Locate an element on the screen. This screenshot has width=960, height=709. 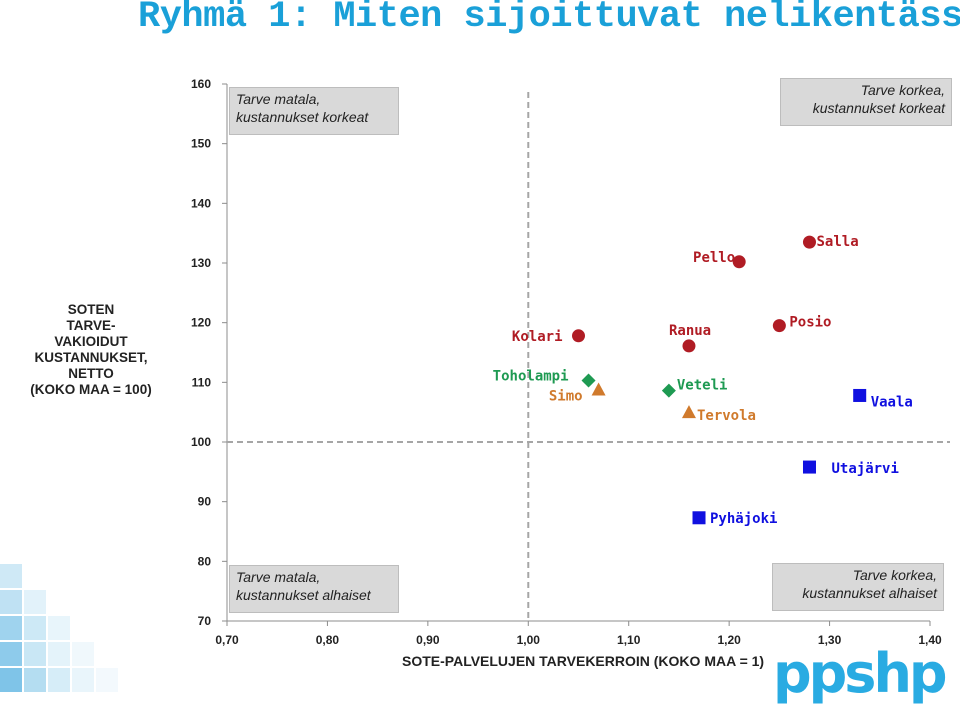
x-tick-label: 1,30 is located at coordinates (830, 640).